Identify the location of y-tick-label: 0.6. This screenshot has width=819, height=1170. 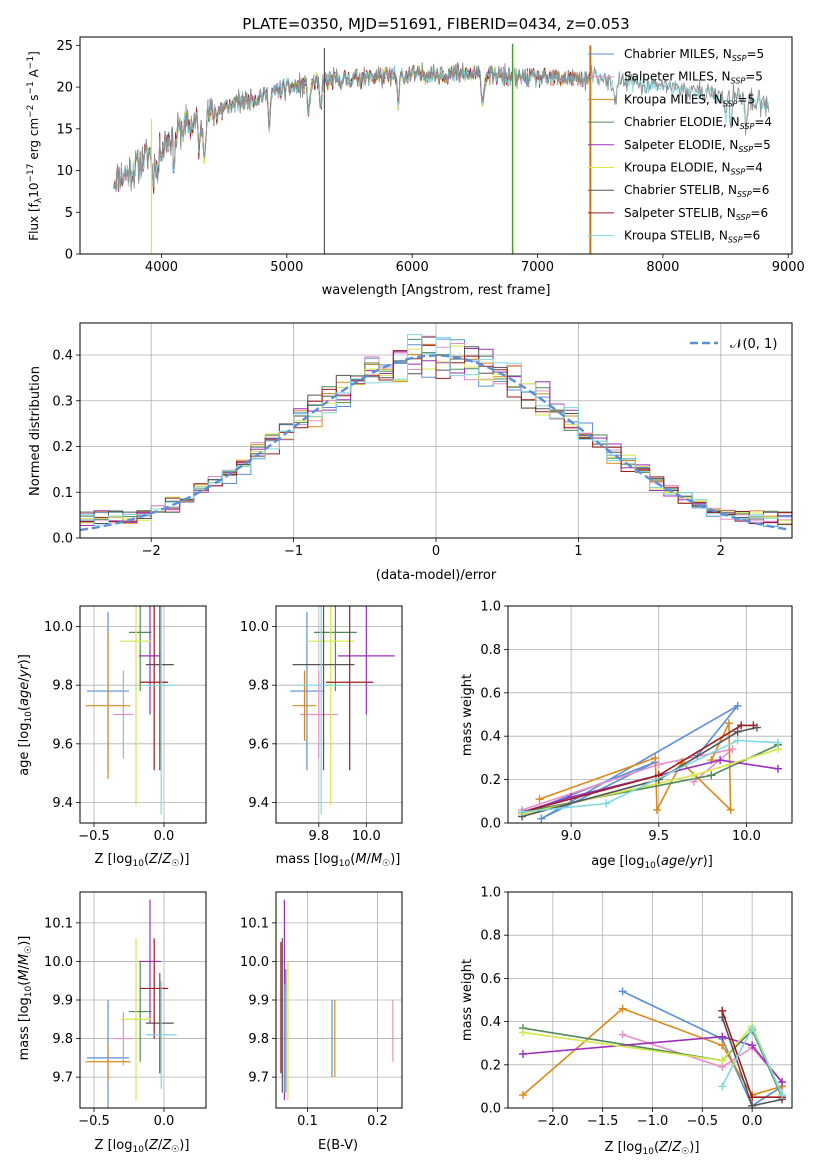
(490, 979).